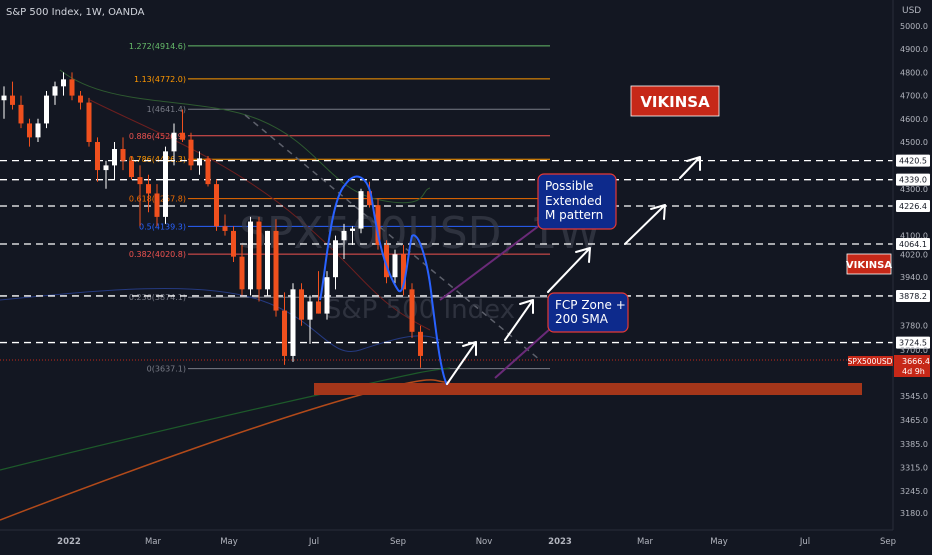 This screenshot has height=555, width=932. I want to click on m-pattern-curve, so click(383, 280).